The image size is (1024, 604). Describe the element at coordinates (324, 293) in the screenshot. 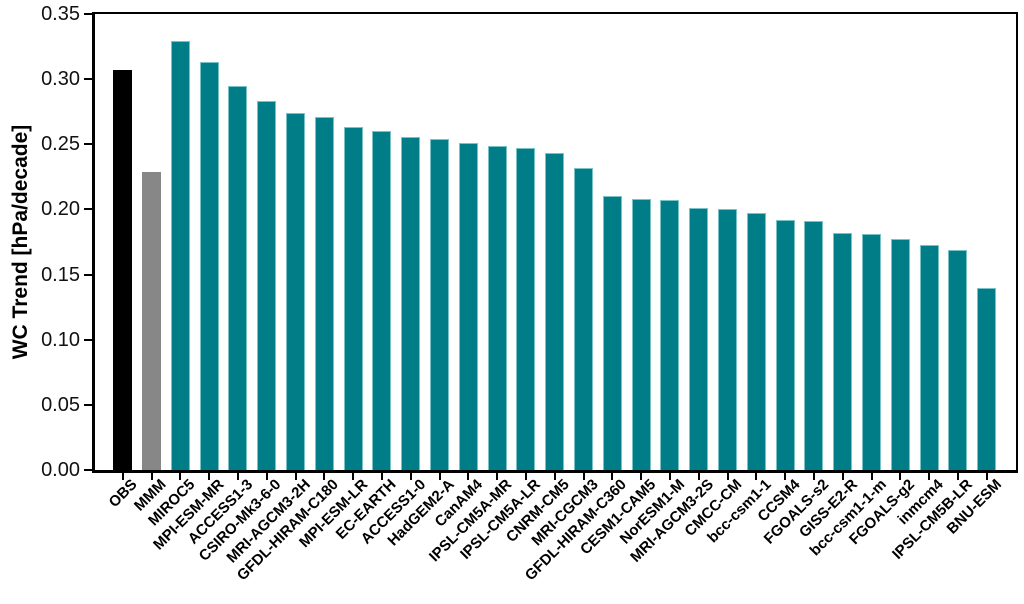

I see `bar-GFDL-HIRAM-C180` at that location.